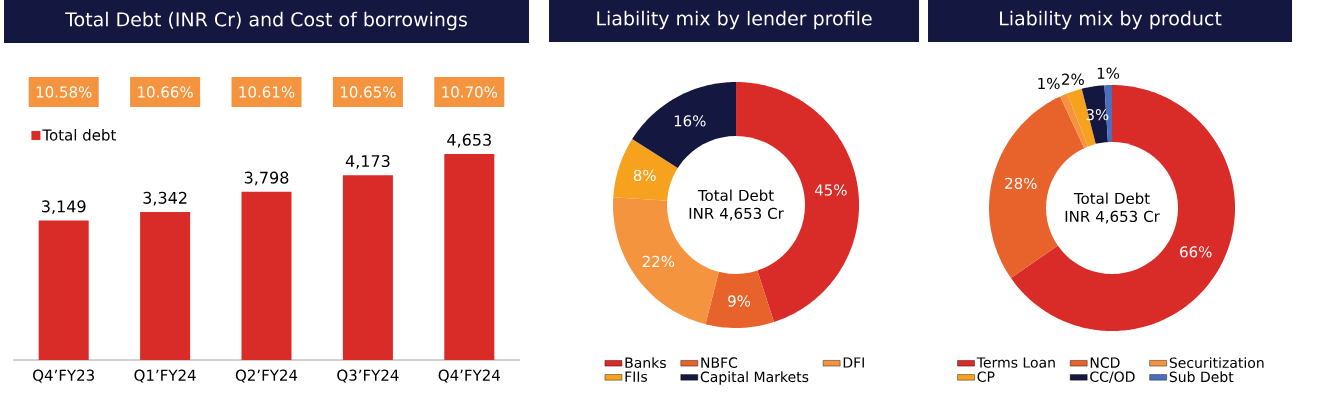 The height and width of the screenshot is (400, 1331). What do you see at coordinates (644, 175) in the screenshot?
I see `data-label: 8%` at bounding box center [644, 175].